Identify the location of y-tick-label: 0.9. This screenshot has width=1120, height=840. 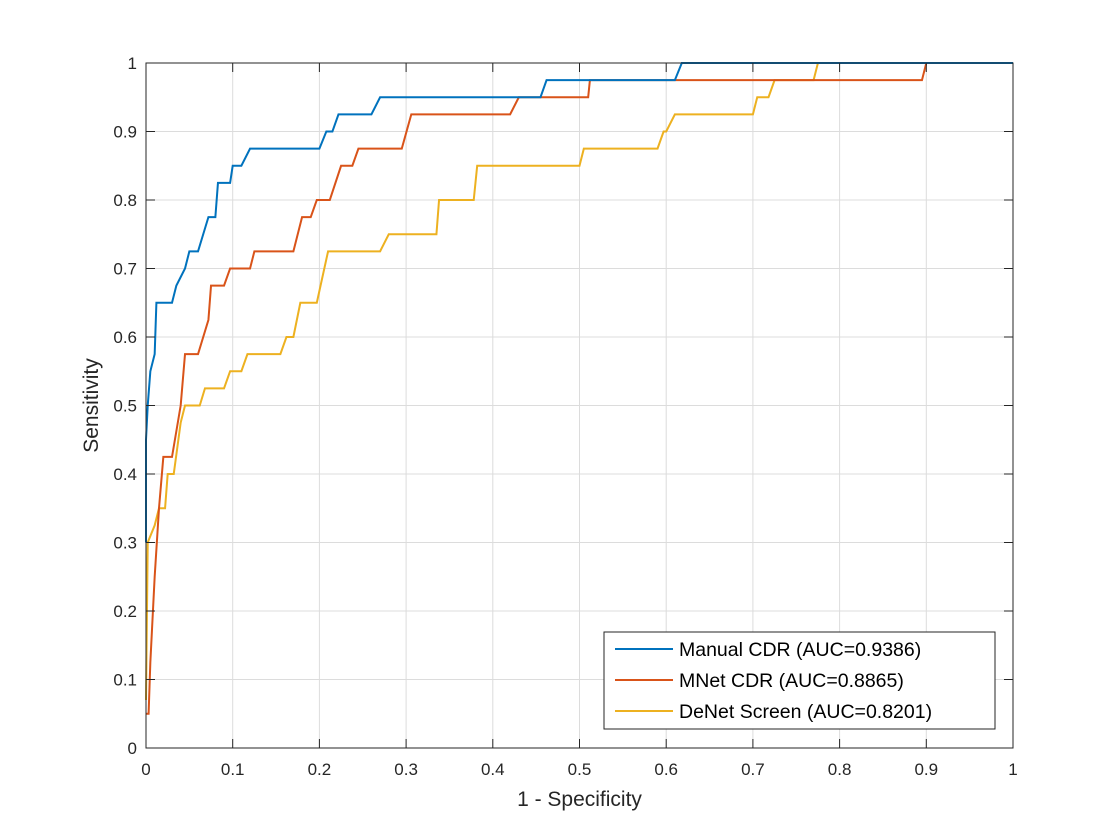
(125, 132).